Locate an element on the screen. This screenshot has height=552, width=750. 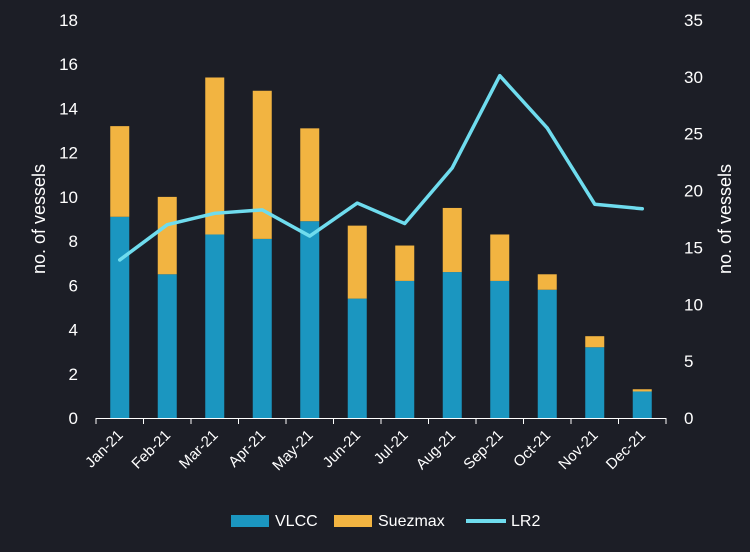
y-tick-label: 18 is located at coordinates (68, 20).